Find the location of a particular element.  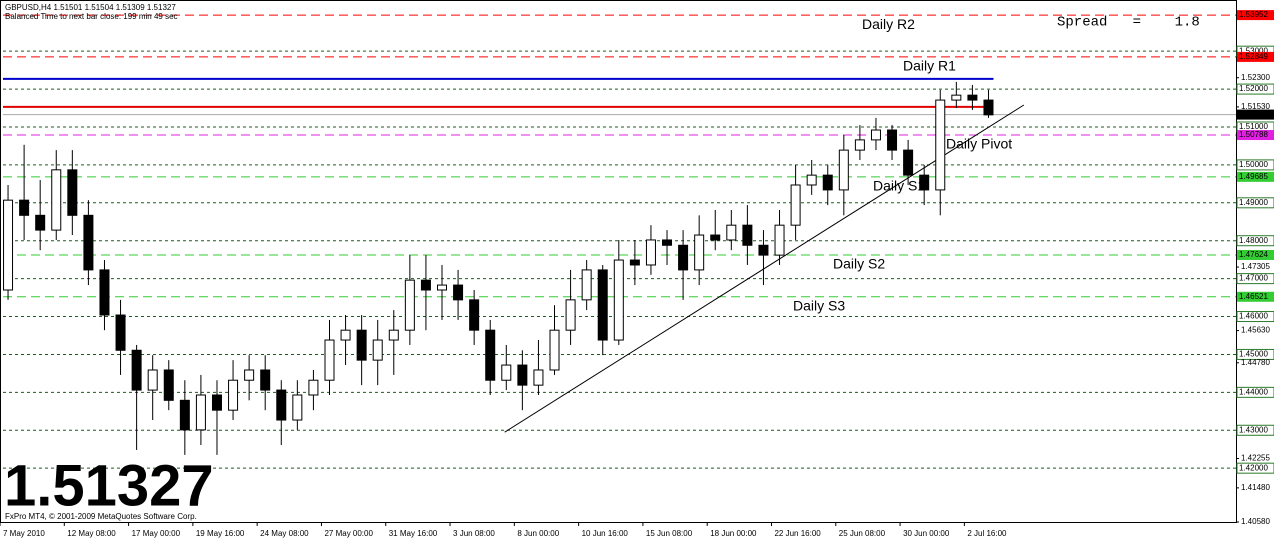

y-tick-label: 1.52300 is located at coordinates (1255, 77).